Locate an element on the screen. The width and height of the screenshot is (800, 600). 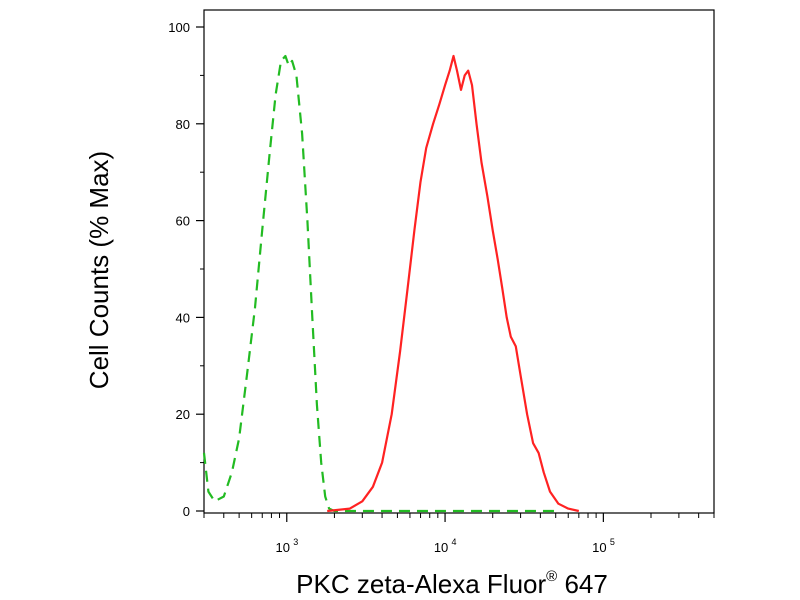
x-tick-exponent: 3 is located at coordinates (295, 542).